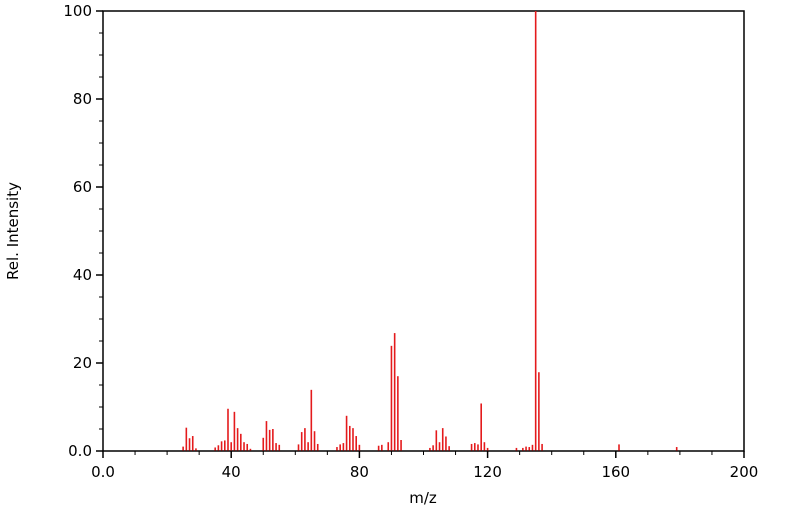 The height and width of the screenshot is (520, 799). What do you see at coordinates (82, 363) in the screenshot?
I see `y-tick-label: 20` at bounding box center [82, 363].